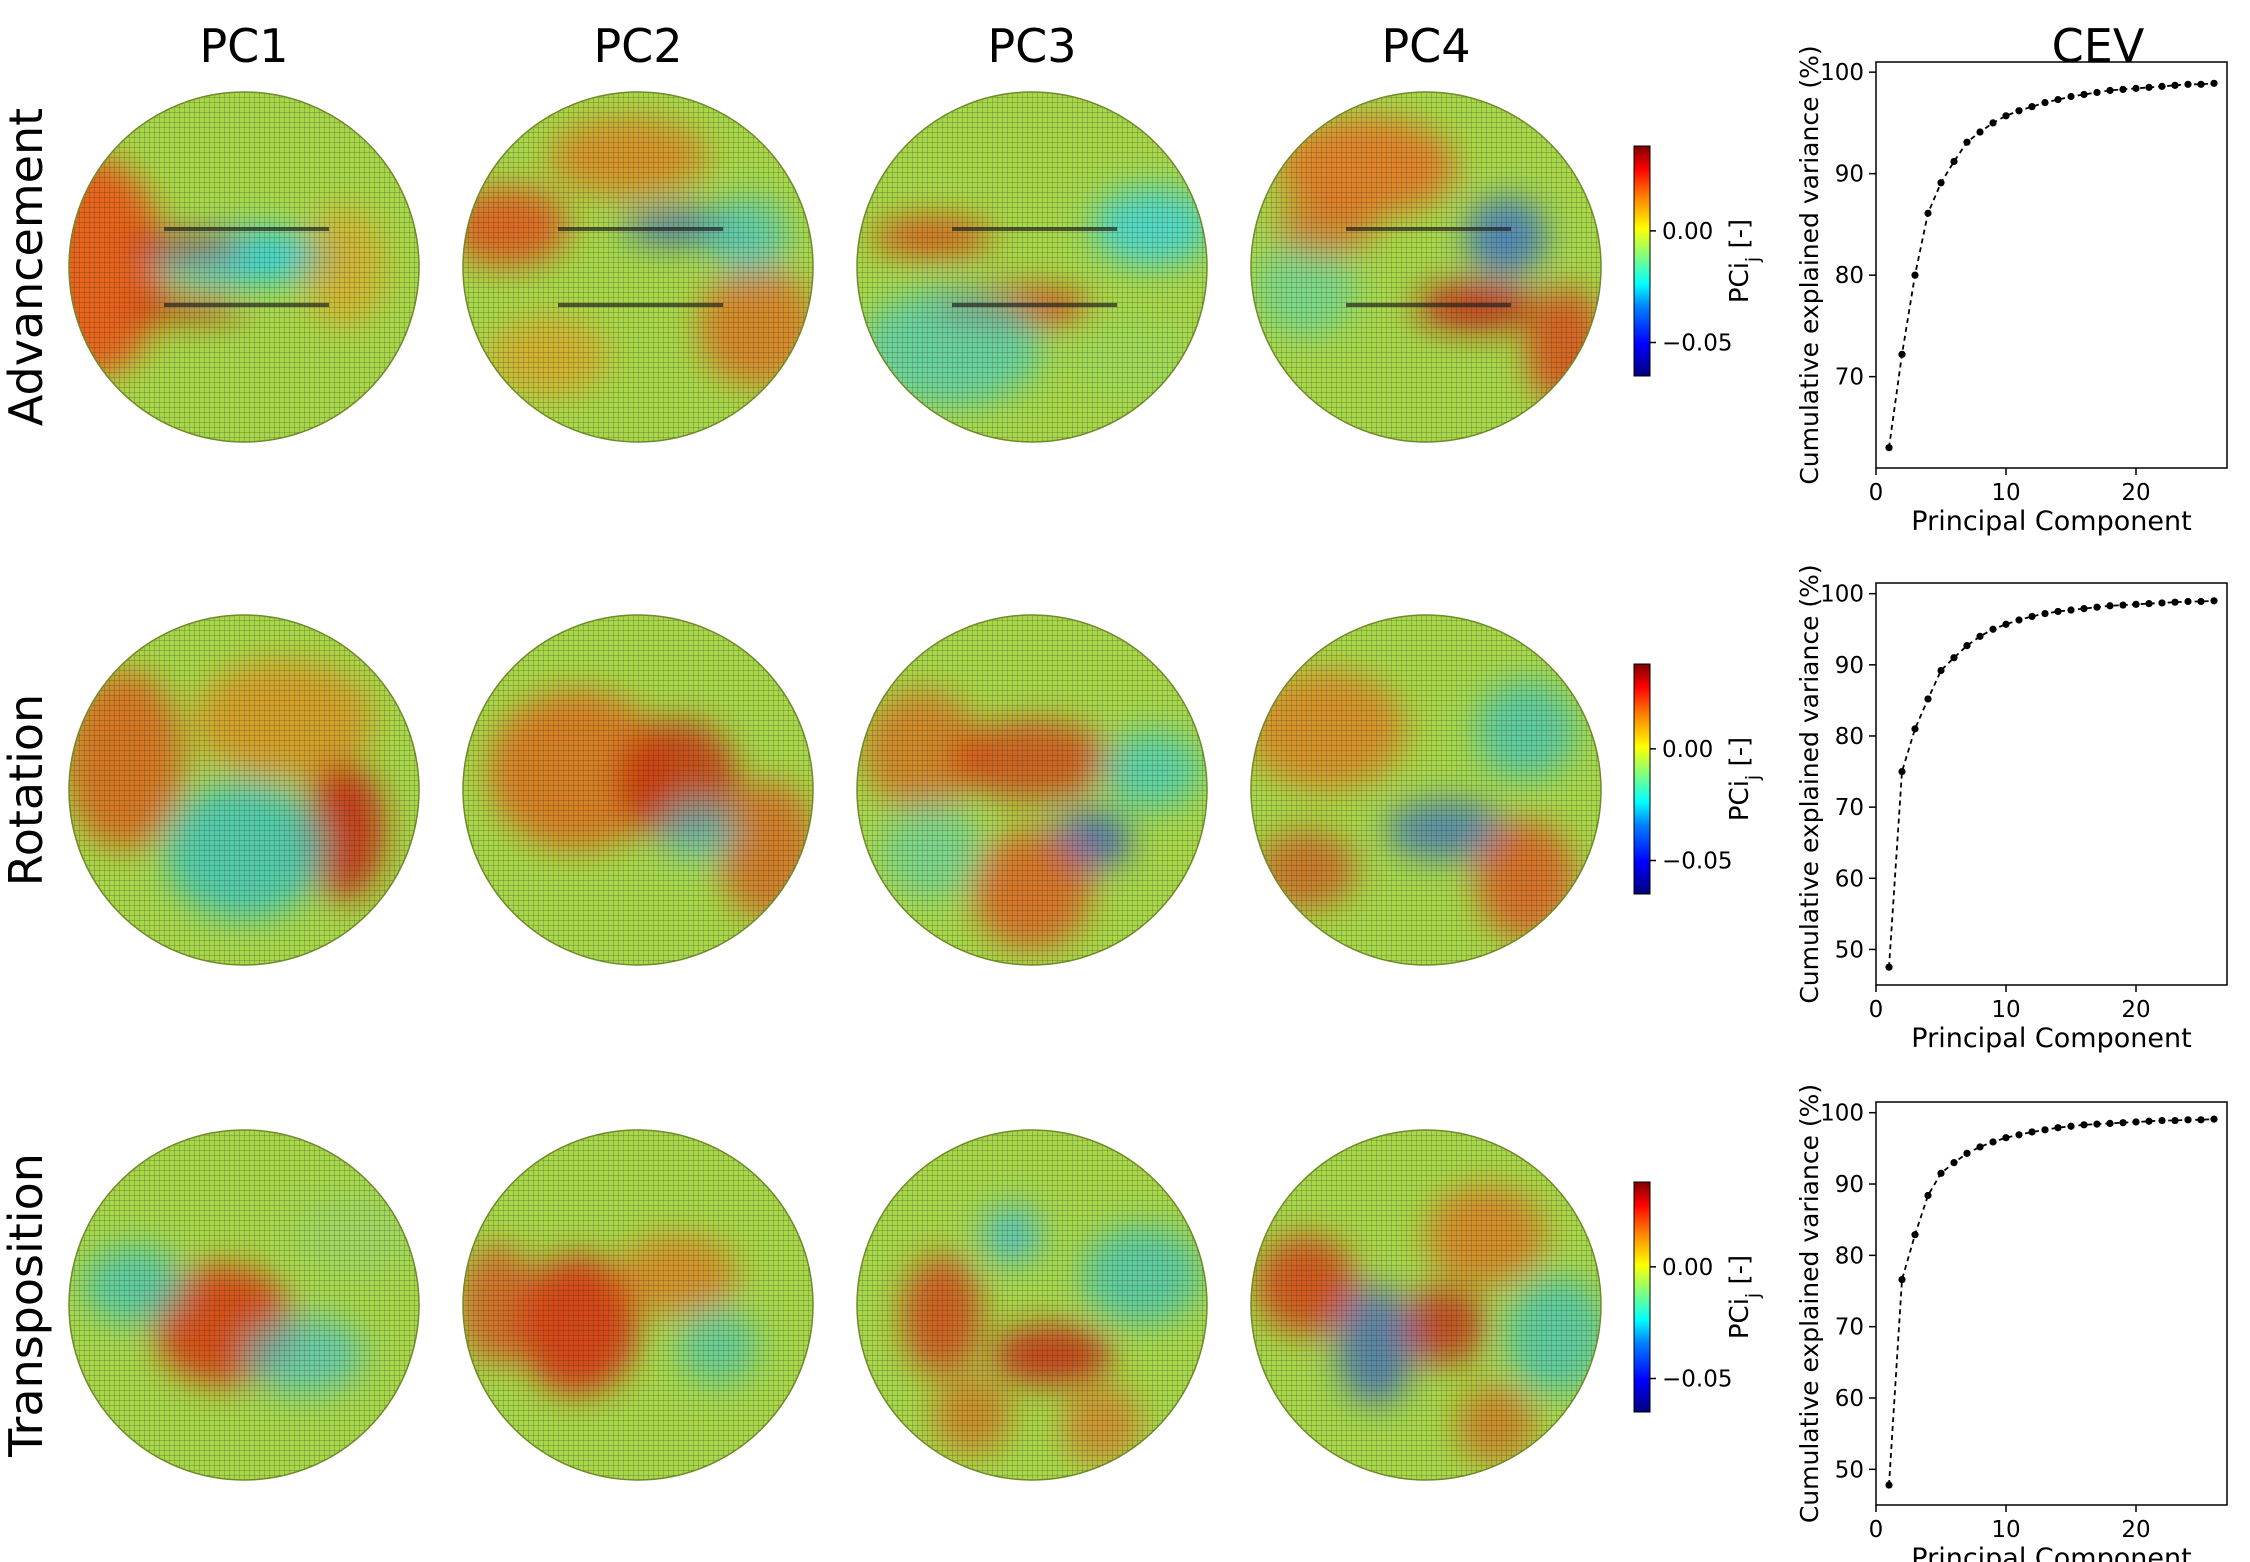  I want to click on pc2-map-advancement, so click(638, 267).